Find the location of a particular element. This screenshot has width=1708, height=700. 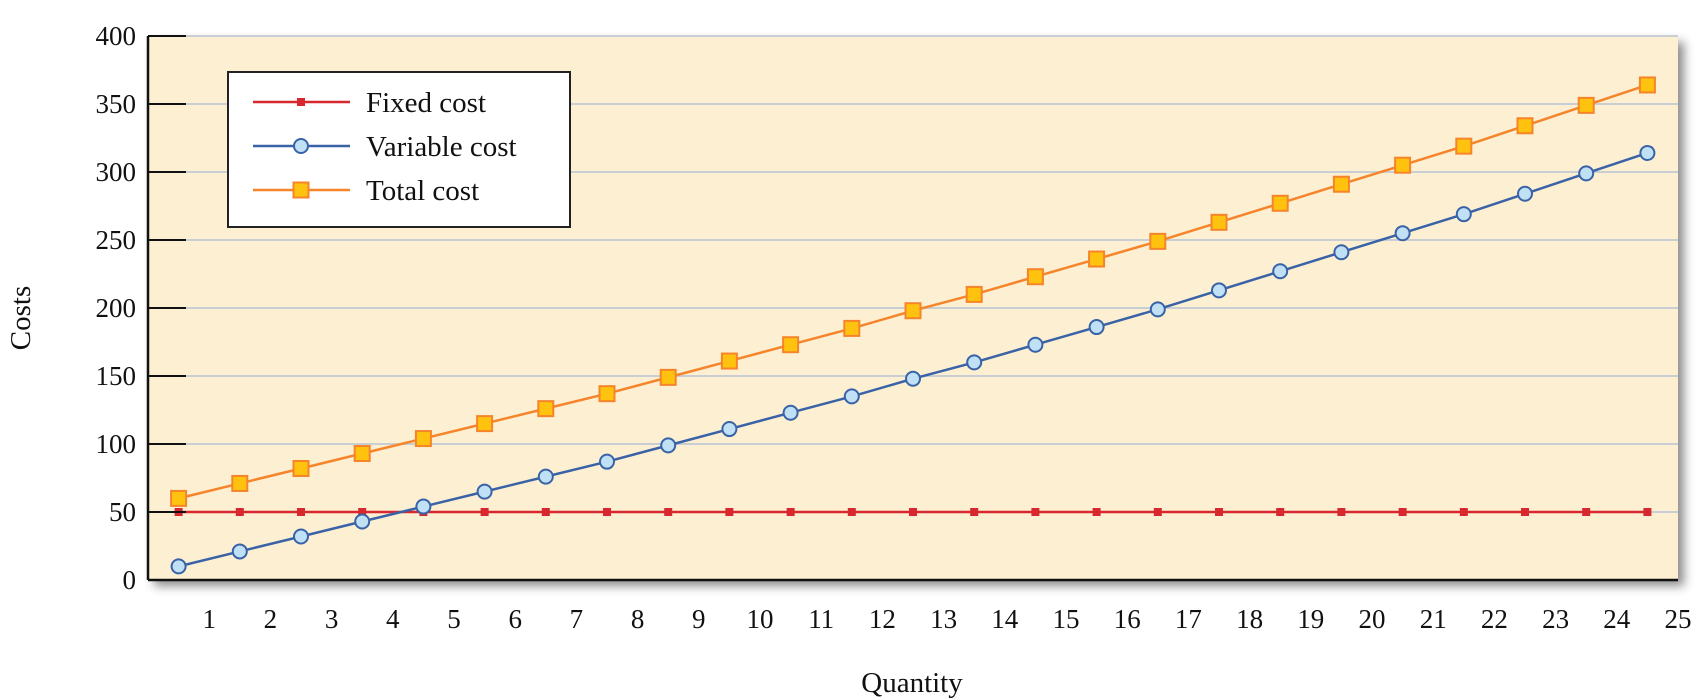

x-tick-label: 15 is located at coordinates (1066, 619).